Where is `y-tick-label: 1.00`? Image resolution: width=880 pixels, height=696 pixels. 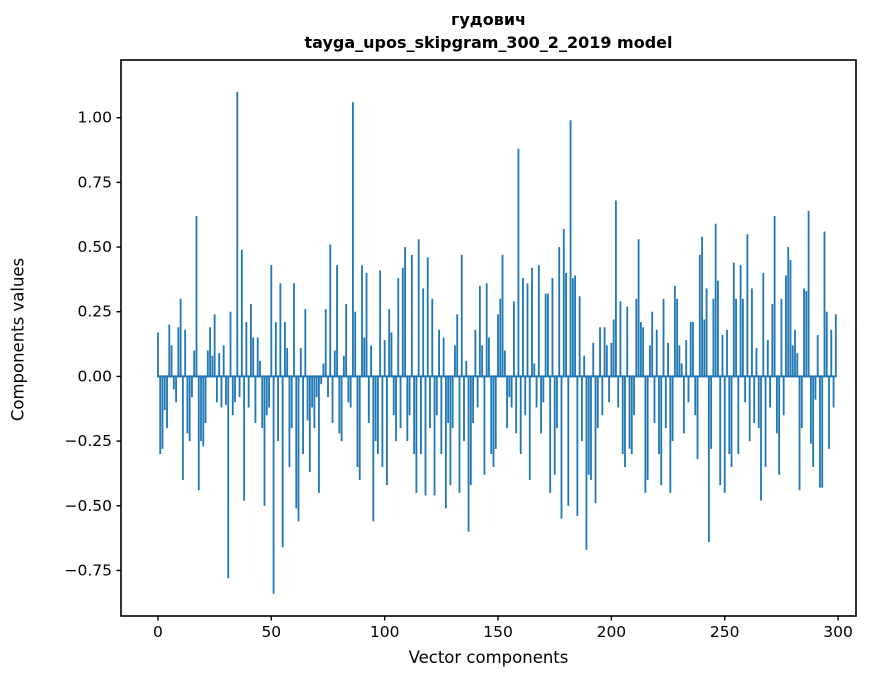
y-tick-label: 1.00 is located at coordinates (94, 118).